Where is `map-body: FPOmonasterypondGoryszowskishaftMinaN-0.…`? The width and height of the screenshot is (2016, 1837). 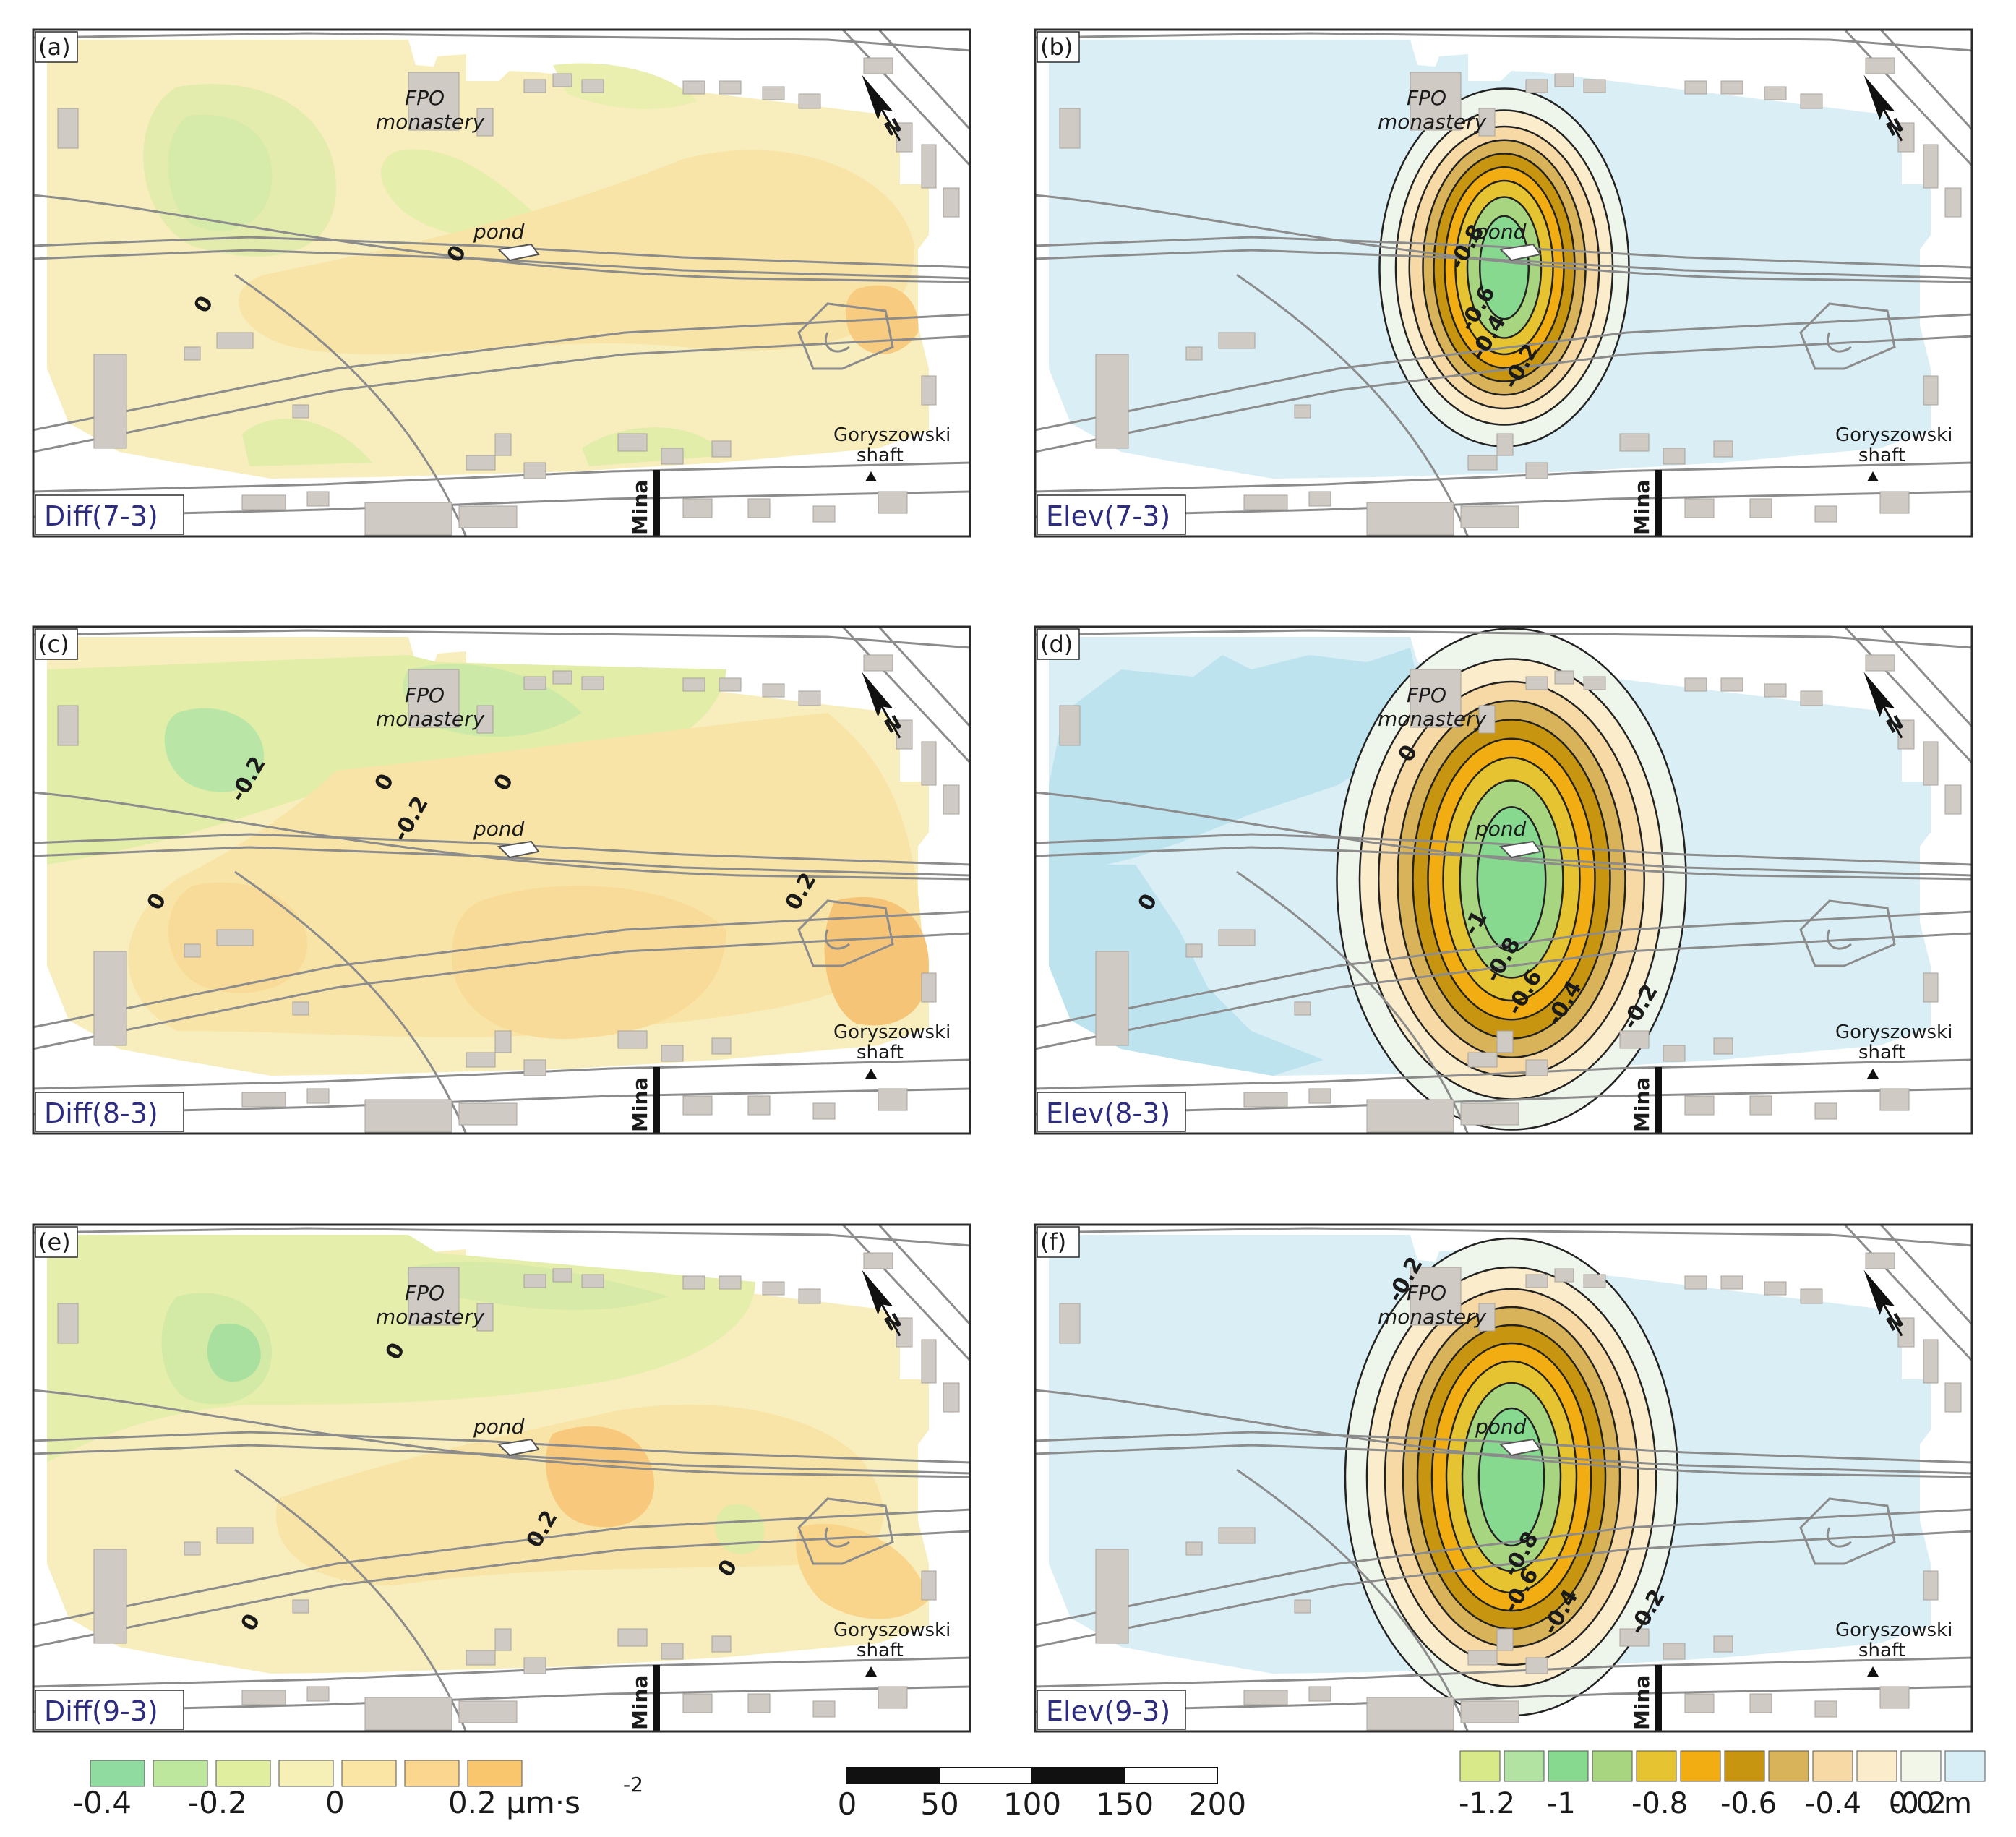 map-body: FPOmonasterypondGoryszowskishaftMinaN-0.… is located at coordinates (502, 880).